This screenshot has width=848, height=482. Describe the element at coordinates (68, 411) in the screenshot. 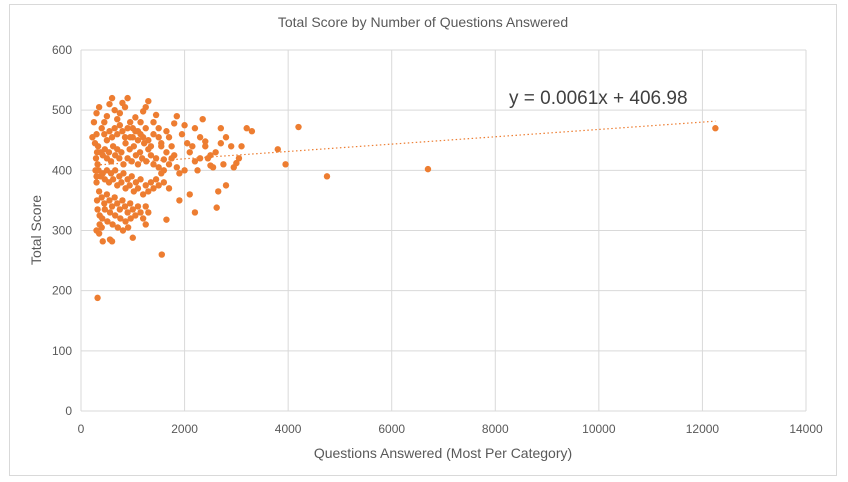

I see `y-tick-label: 0` at that location.